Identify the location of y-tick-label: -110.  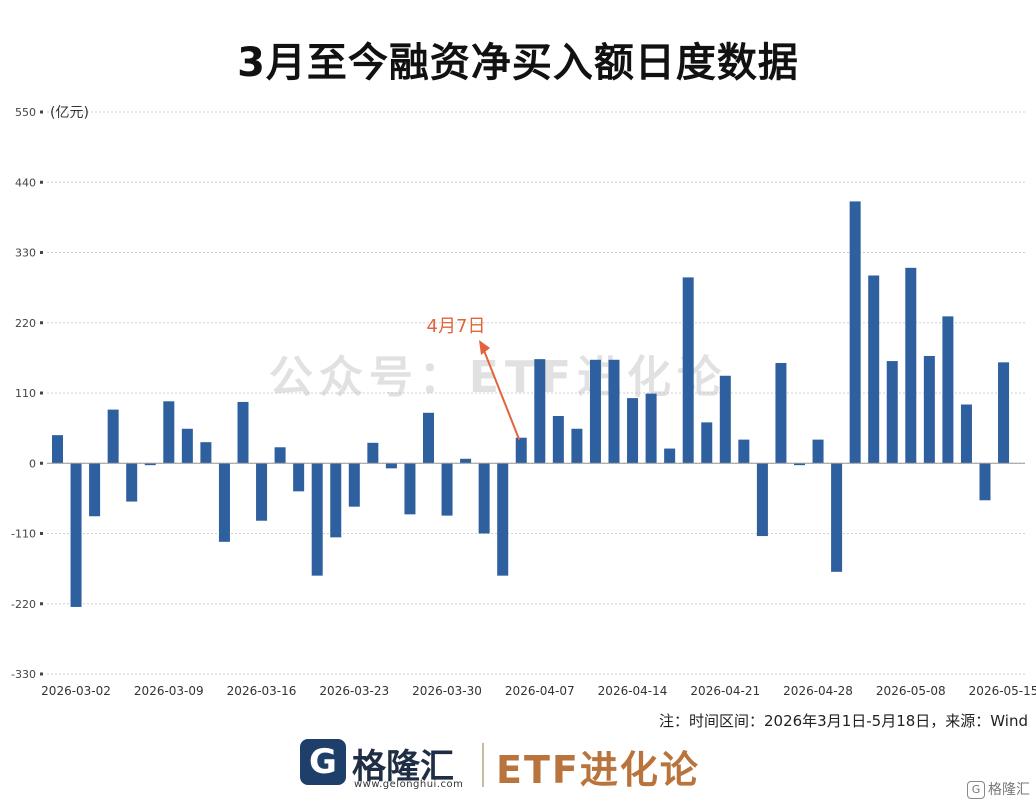
(23, 534).